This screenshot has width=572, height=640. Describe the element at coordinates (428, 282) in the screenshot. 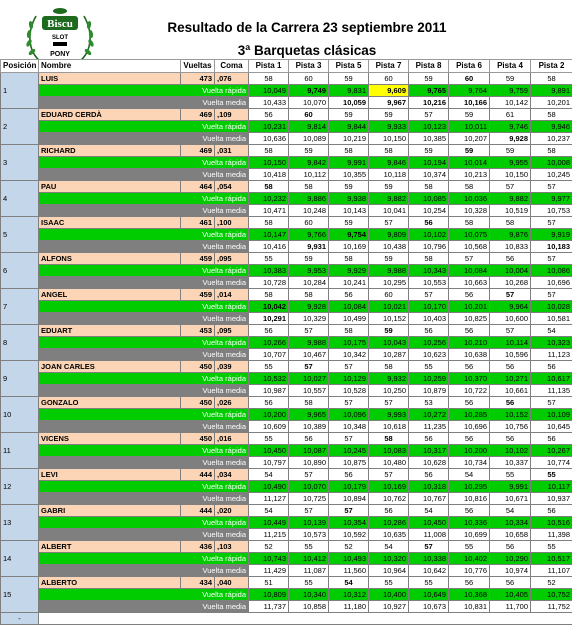

I see `average-lap-time: 10,553` at that location.